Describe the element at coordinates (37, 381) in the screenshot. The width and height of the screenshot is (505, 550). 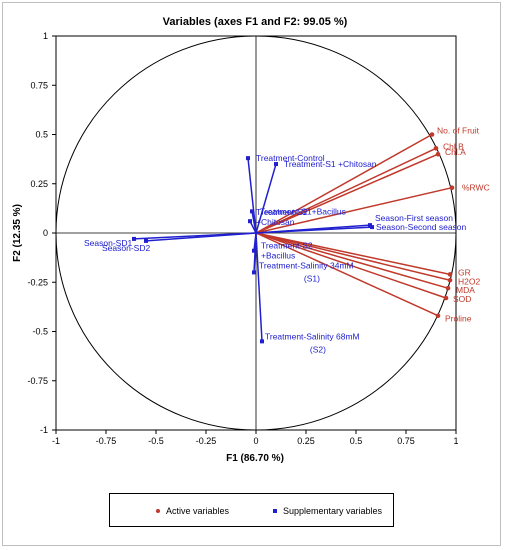
I see `y-tick-label: -0.75` at that location.